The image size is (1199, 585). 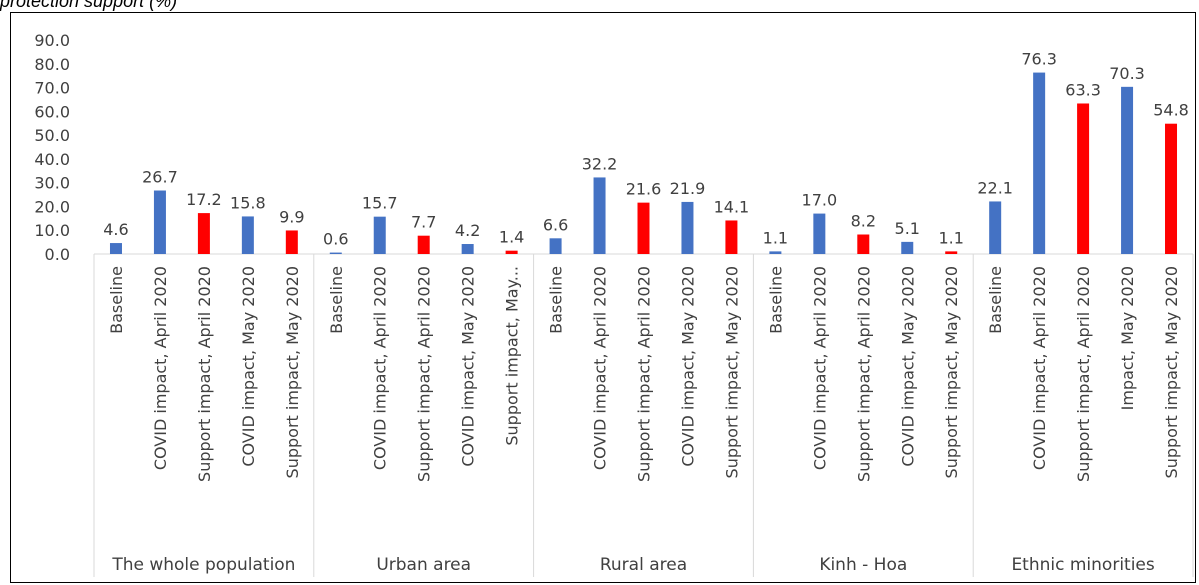 I want to click on data-label: 15.8, so click(x=248, y=202).